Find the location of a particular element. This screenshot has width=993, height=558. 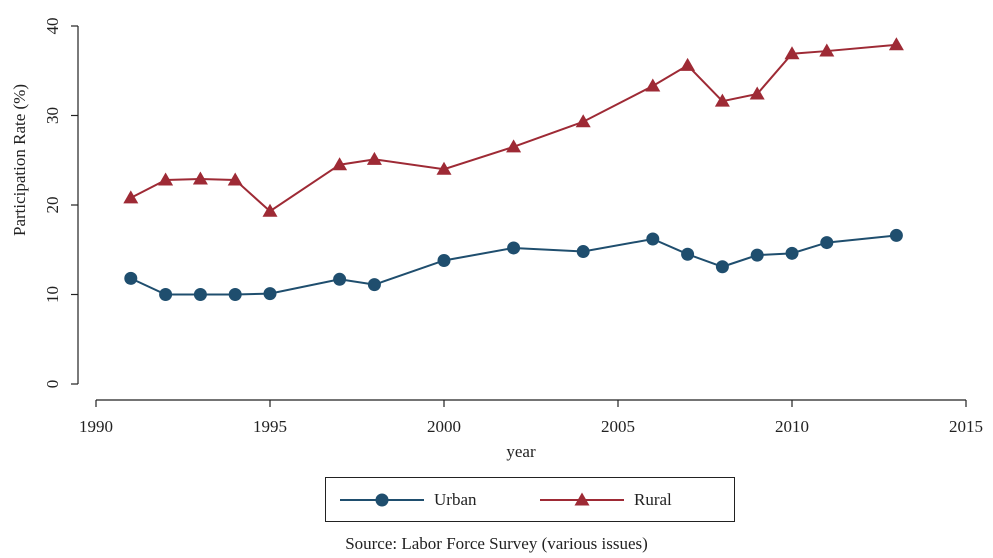

x-tick-label: 1990 is located at coordinates (96, 426).